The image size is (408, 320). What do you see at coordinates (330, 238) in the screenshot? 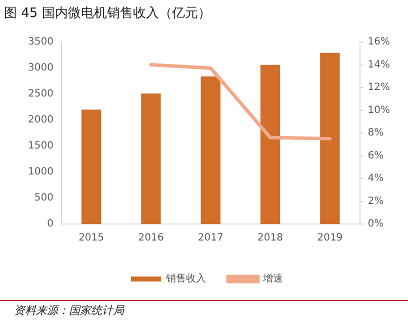
I see `x-tick-label: 2019` at bounding box center [330, 238].